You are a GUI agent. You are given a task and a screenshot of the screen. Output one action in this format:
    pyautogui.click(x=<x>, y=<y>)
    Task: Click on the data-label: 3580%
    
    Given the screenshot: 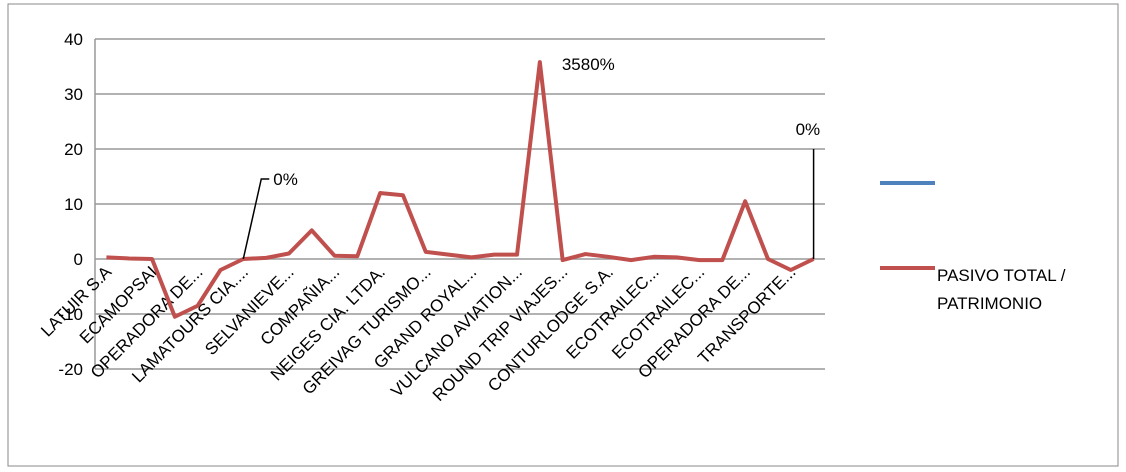 What is the action you would take?
    pyautogui.click(x=588, y=64)
    